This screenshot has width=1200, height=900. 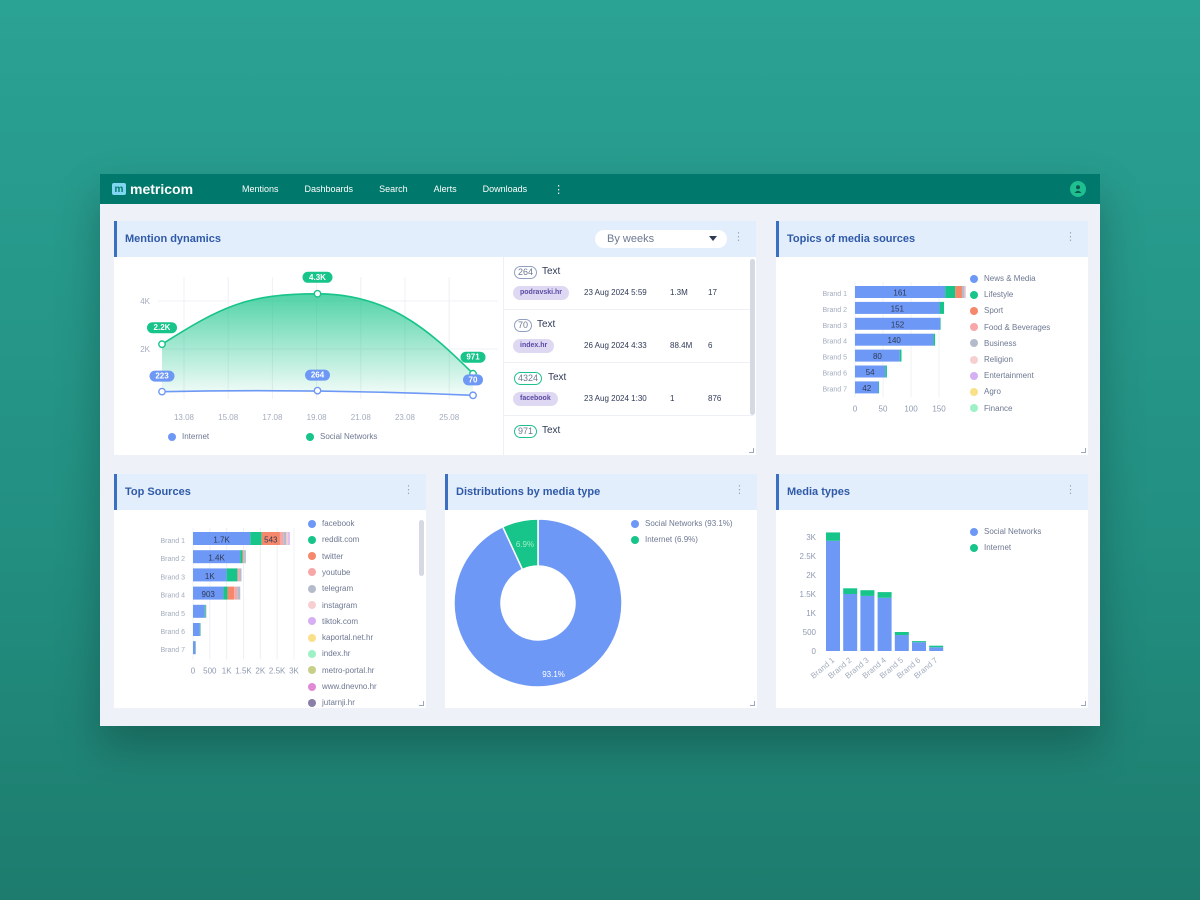 What do you see at coordinates (559, 189) in the screenshot?
I see `nav-more-icon: ⋮` at bounding box center [559, 189].